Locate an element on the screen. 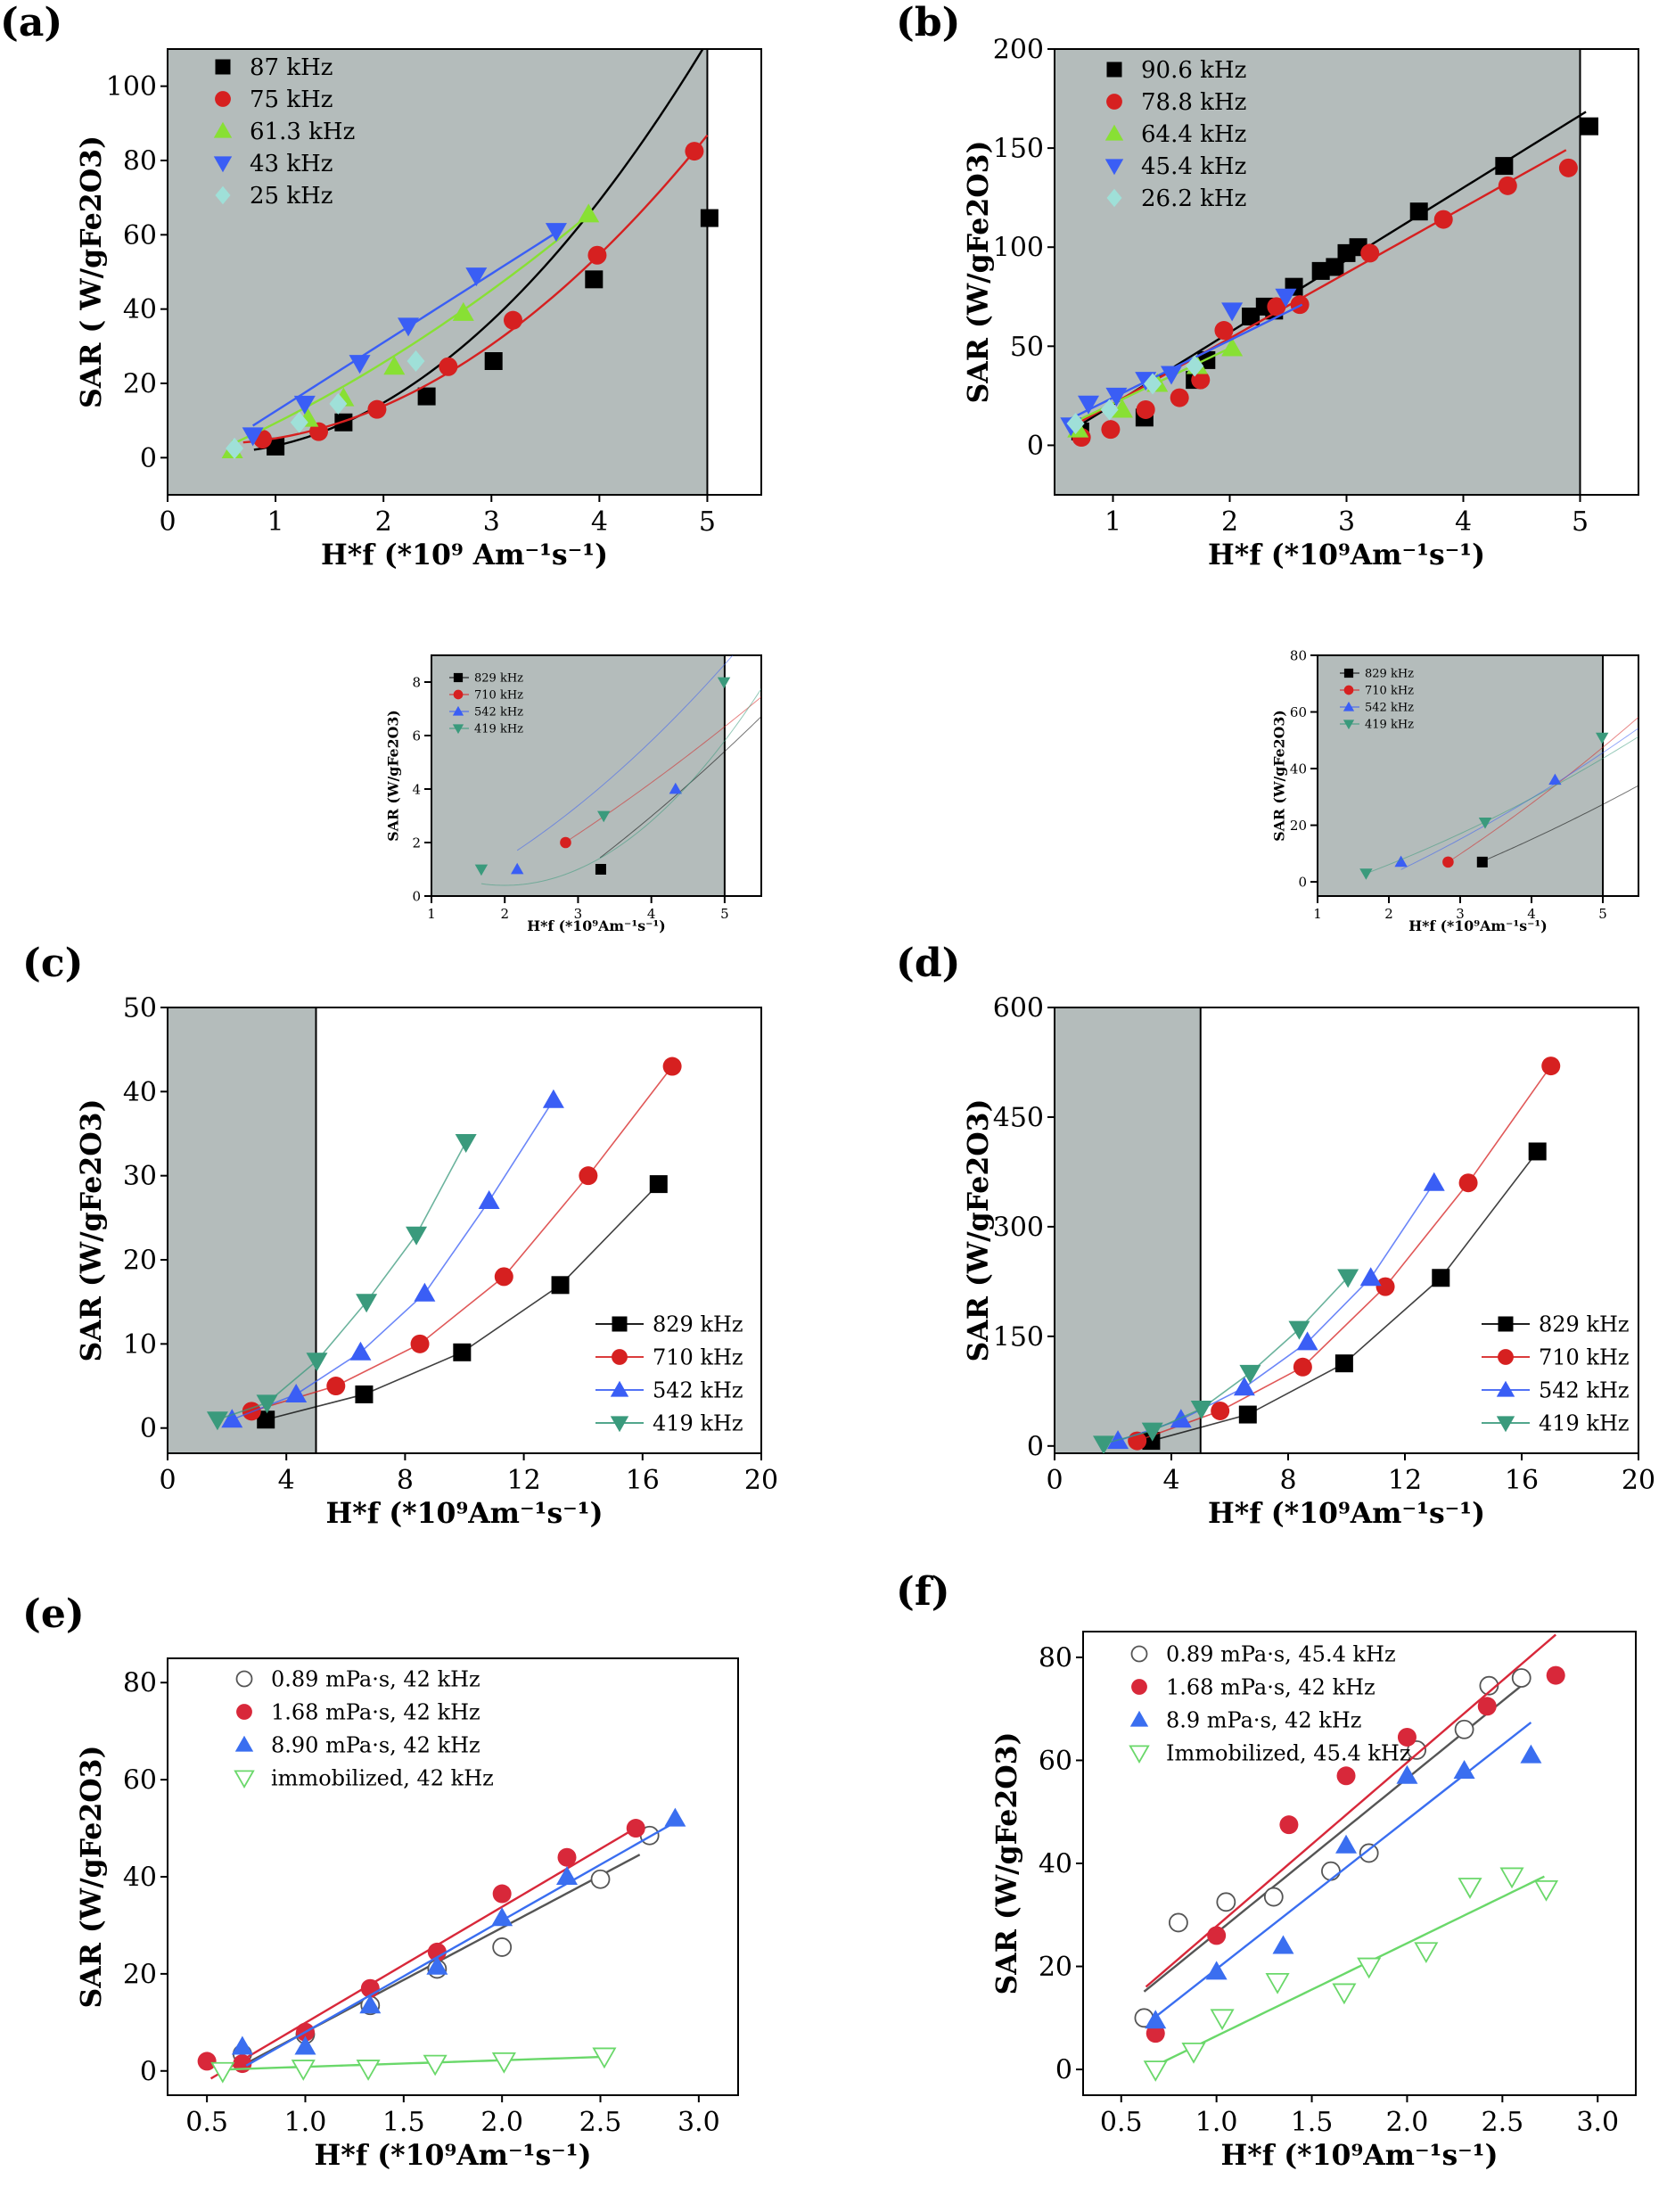 Image resolution: width=1667 pixels, height=2212 pixels. y-tick-label: 4 is located at coordinates (417, 789).